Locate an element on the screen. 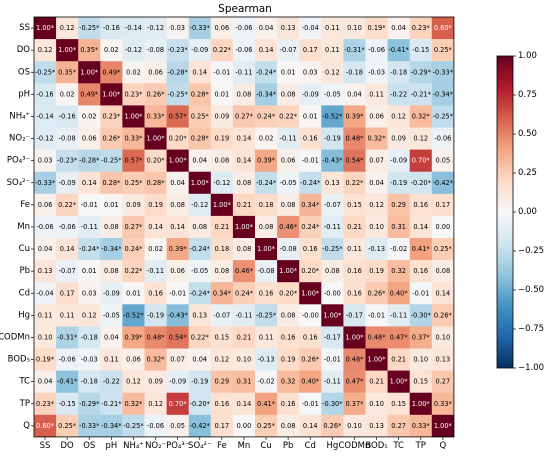 The width and height of the screenshot is (550, 468). heatmap-cell-label: 0.23* is located at coordinates (45, 404).